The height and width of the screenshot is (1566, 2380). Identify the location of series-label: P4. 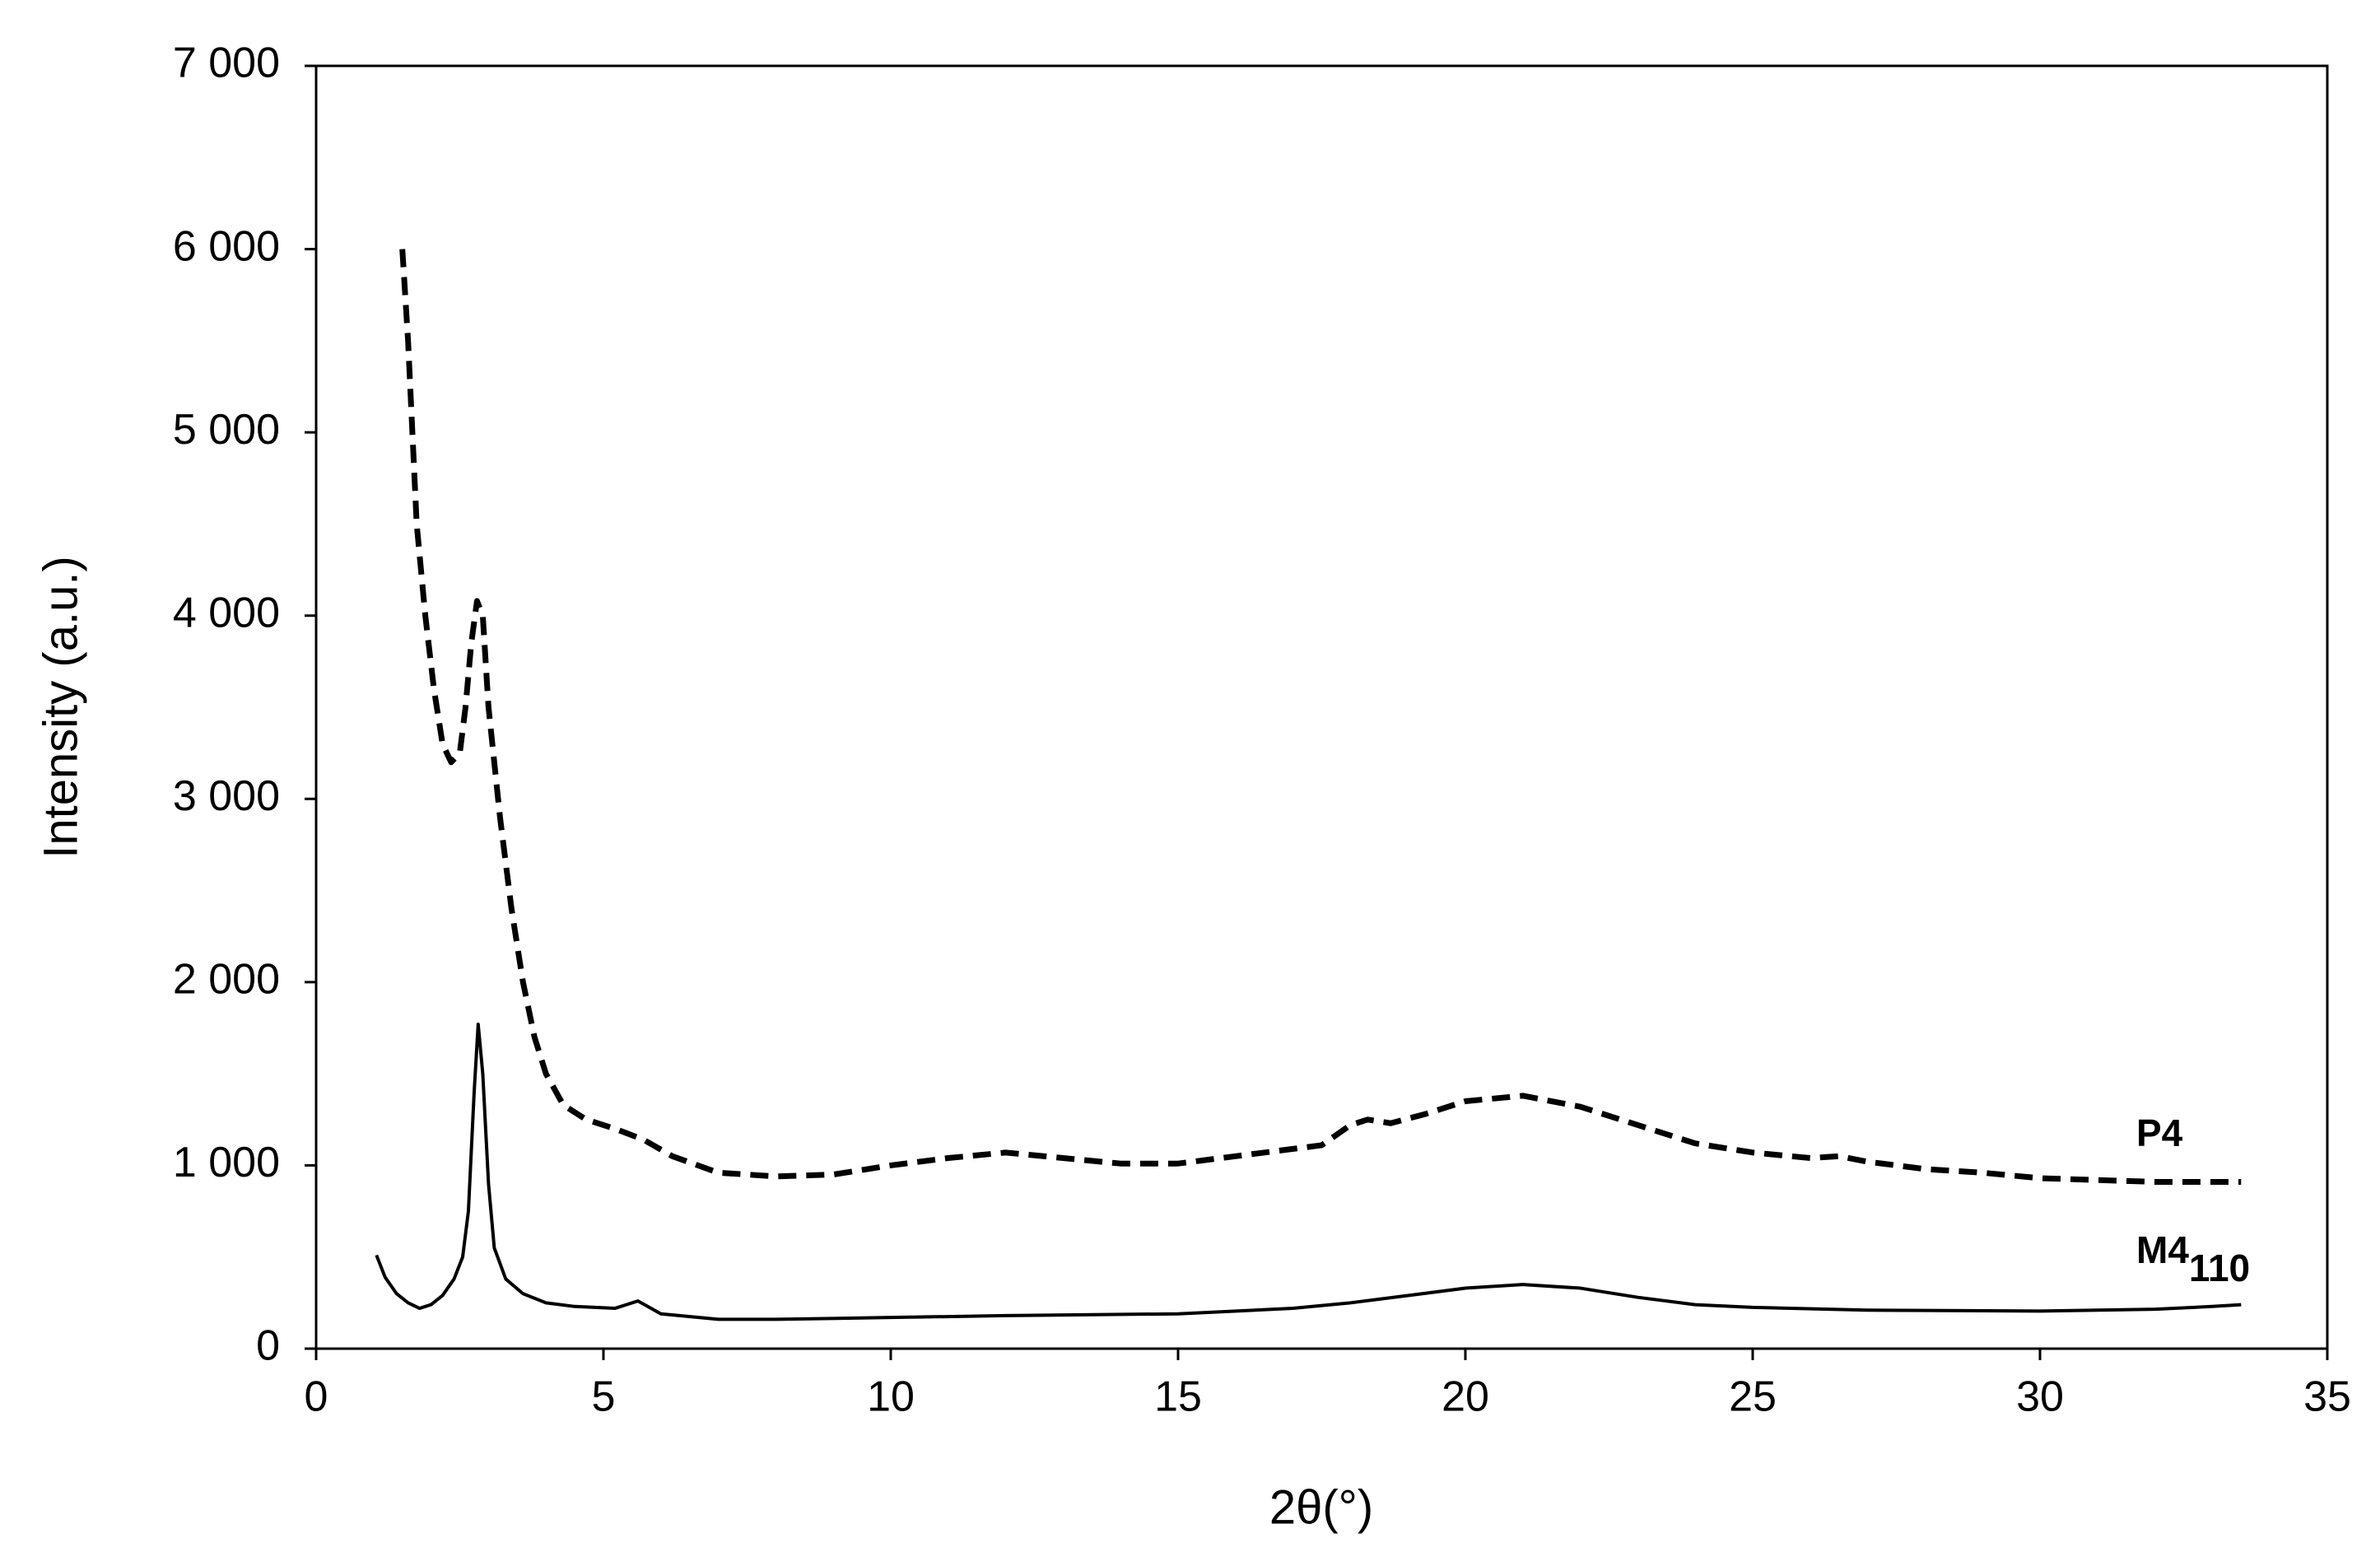
(2159, 1133).